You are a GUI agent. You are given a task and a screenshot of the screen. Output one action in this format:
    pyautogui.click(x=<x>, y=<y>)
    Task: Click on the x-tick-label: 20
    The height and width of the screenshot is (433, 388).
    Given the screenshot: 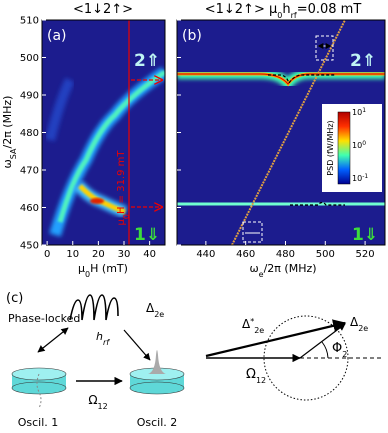 What is the action you would take?
    pyautogui.click(x=98, y=254)
    